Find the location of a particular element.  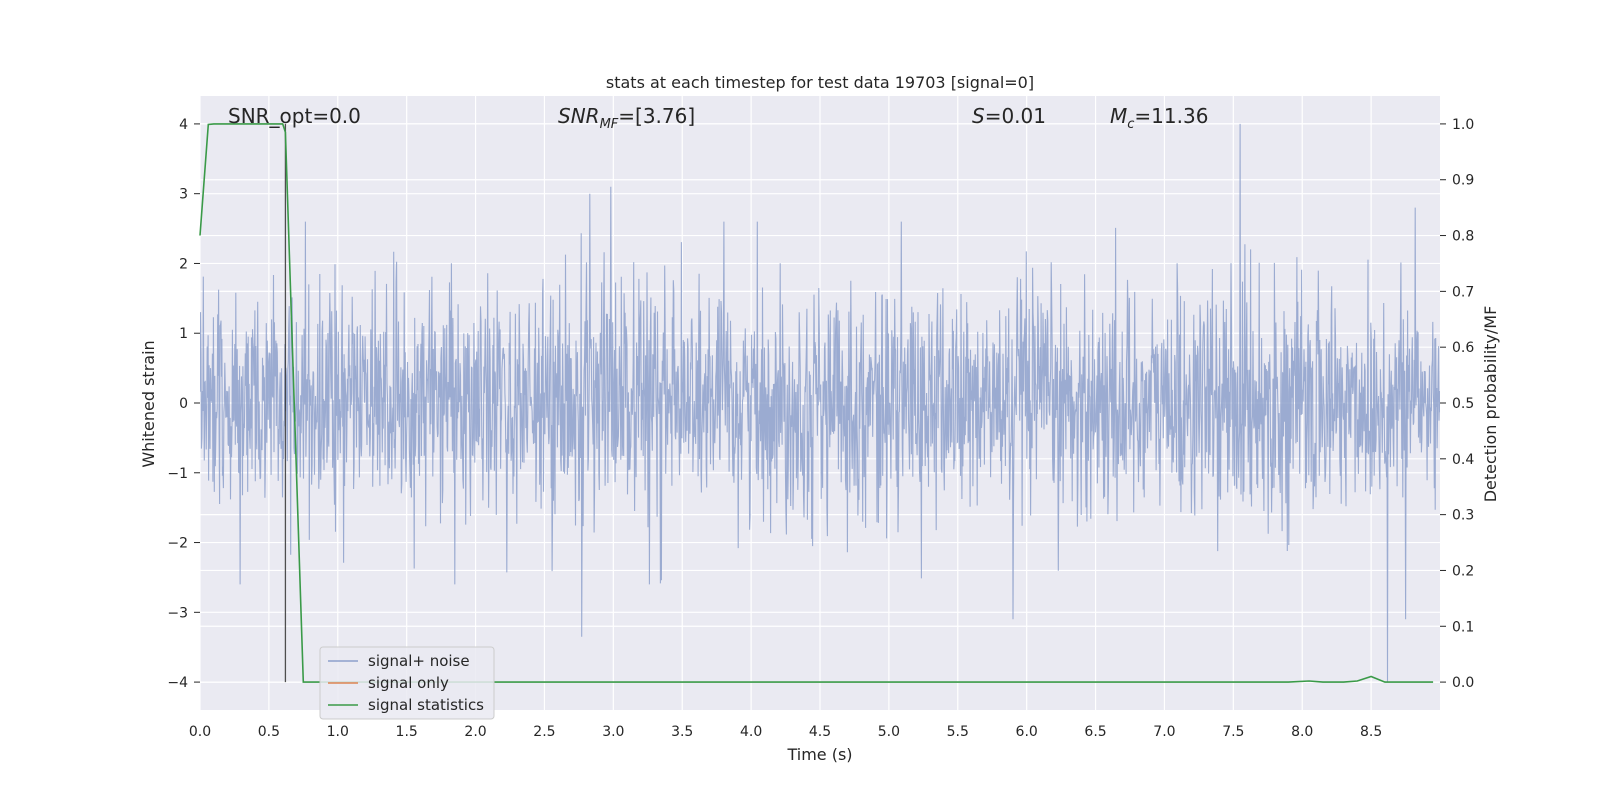

x-tick-label-4: 2.0 is located at coordinates (475, 732).